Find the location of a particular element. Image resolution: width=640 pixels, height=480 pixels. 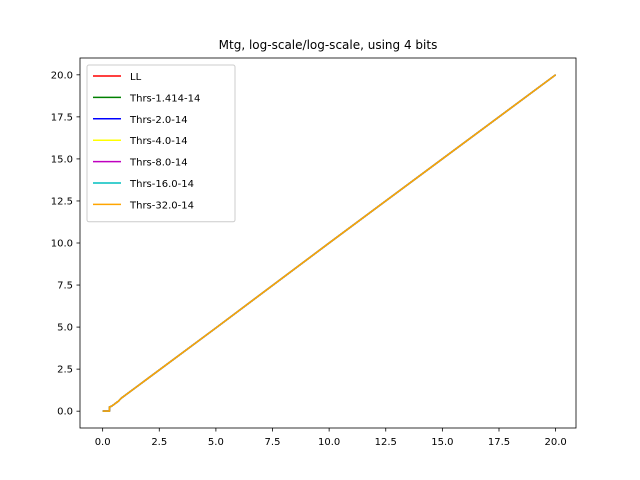

legend-box is located at coordinates (161, 143).